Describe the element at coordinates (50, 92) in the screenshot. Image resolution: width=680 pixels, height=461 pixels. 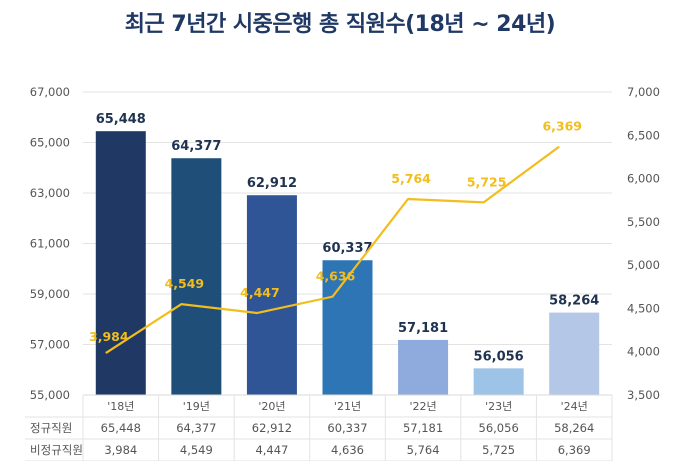
I see `left-axis-tick-label: 67,000` at that location.